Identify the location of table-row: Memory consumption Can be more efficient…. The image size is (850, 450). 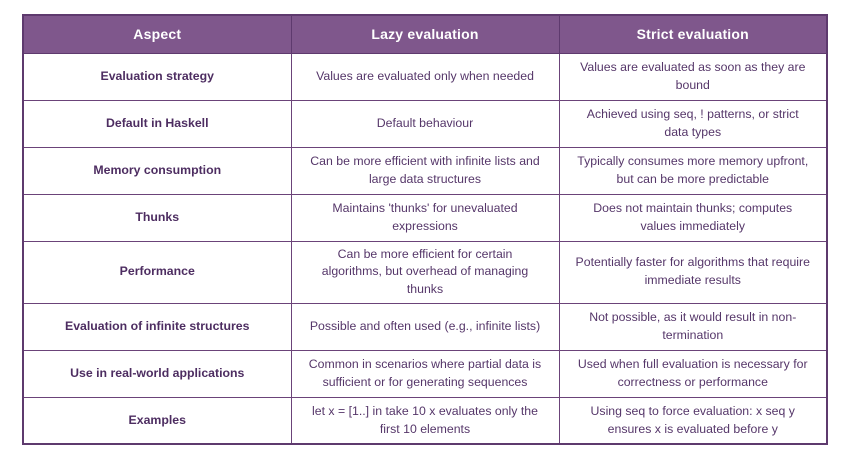
(425, 170).